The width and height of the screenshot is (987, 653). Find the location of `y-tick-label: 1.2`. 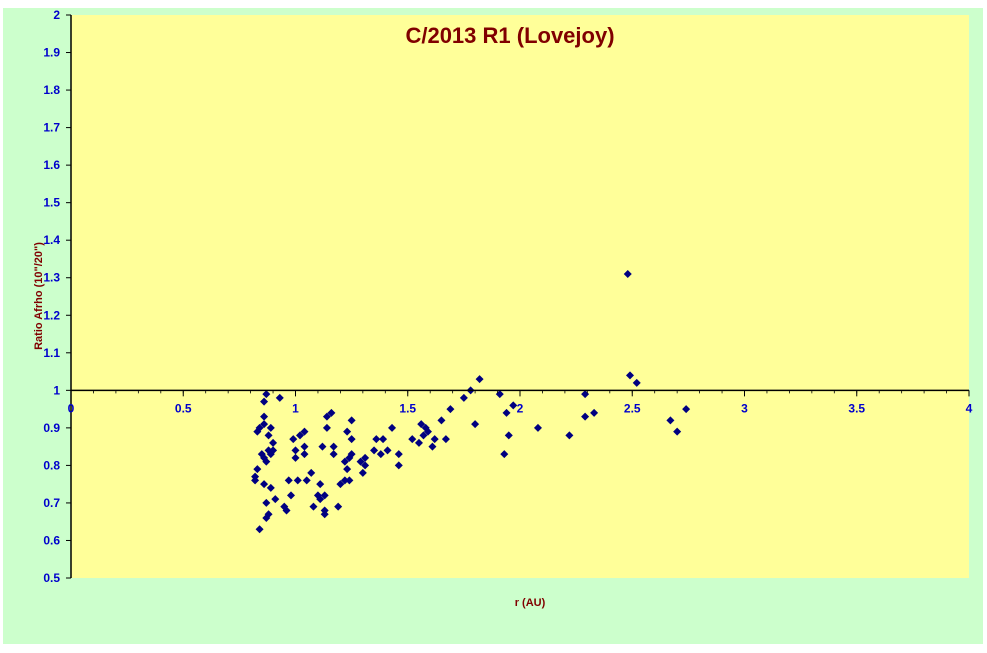

y-tick-label: 1.2 is located at coordinates (51, 315).